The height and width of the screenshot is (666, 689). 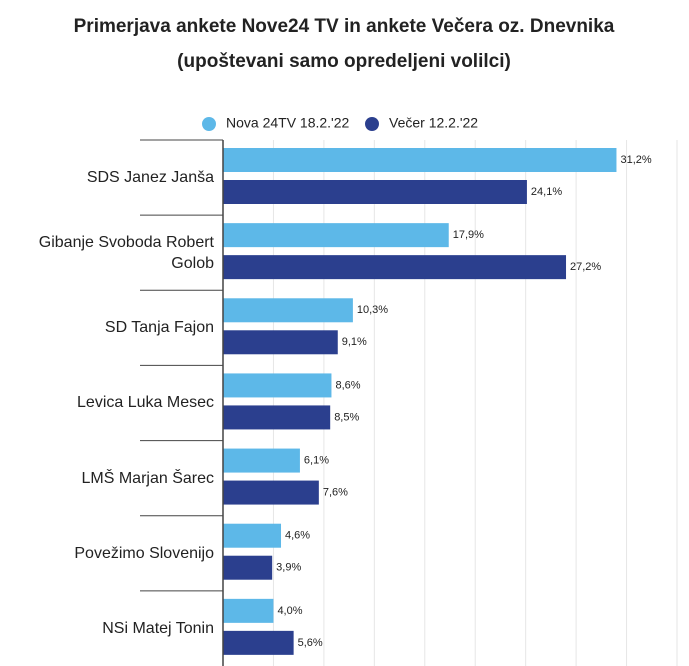 I want to click on value-label: 4,6%, so click(x=297, y=536).